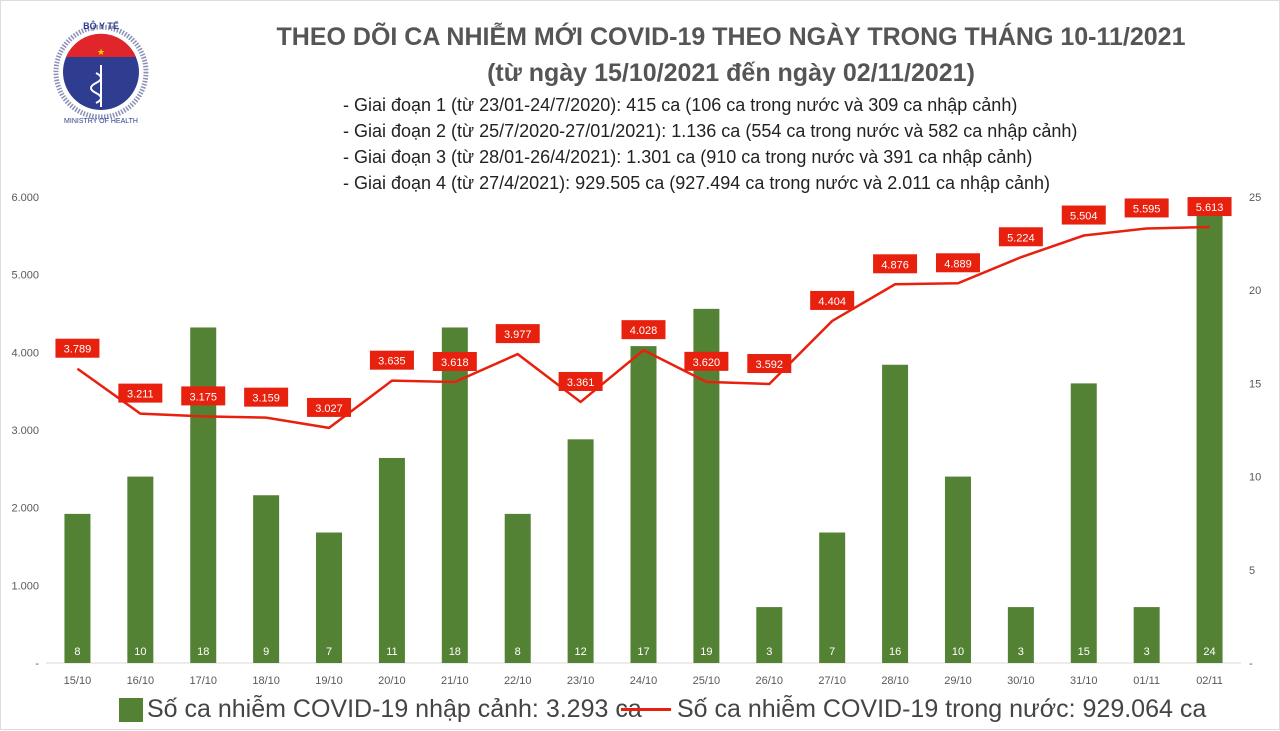 The height and width of the screenshot is (731, 1280). What do you see at coordinates (1084, 681) in the screenshot?
I see `x-axis-tick: 31/10` at bounding box center [1084, 681].